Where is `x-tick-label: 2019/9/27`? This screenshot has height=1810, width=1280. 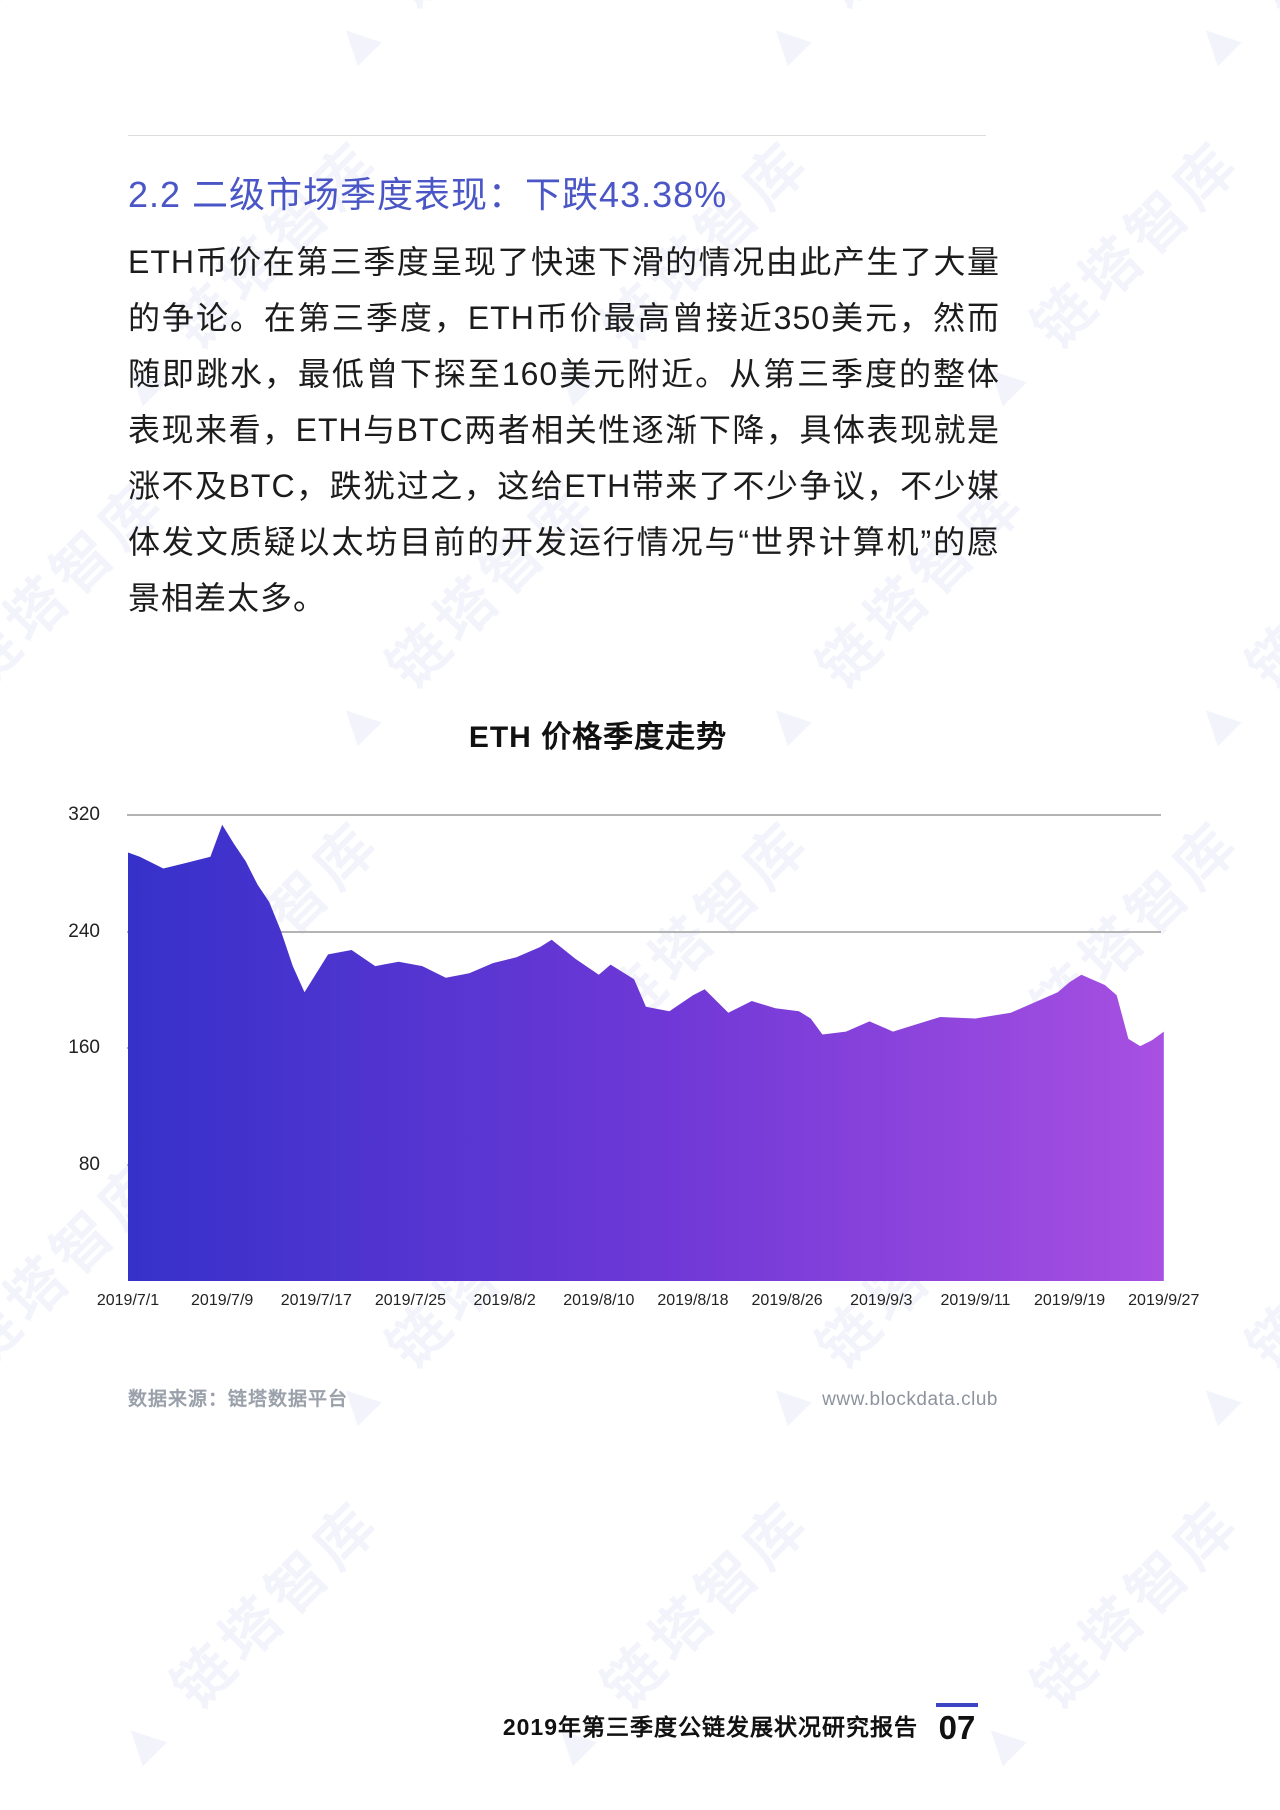 x-tick-label: 2019/9/27 is located at coordinates (1164, 1300).